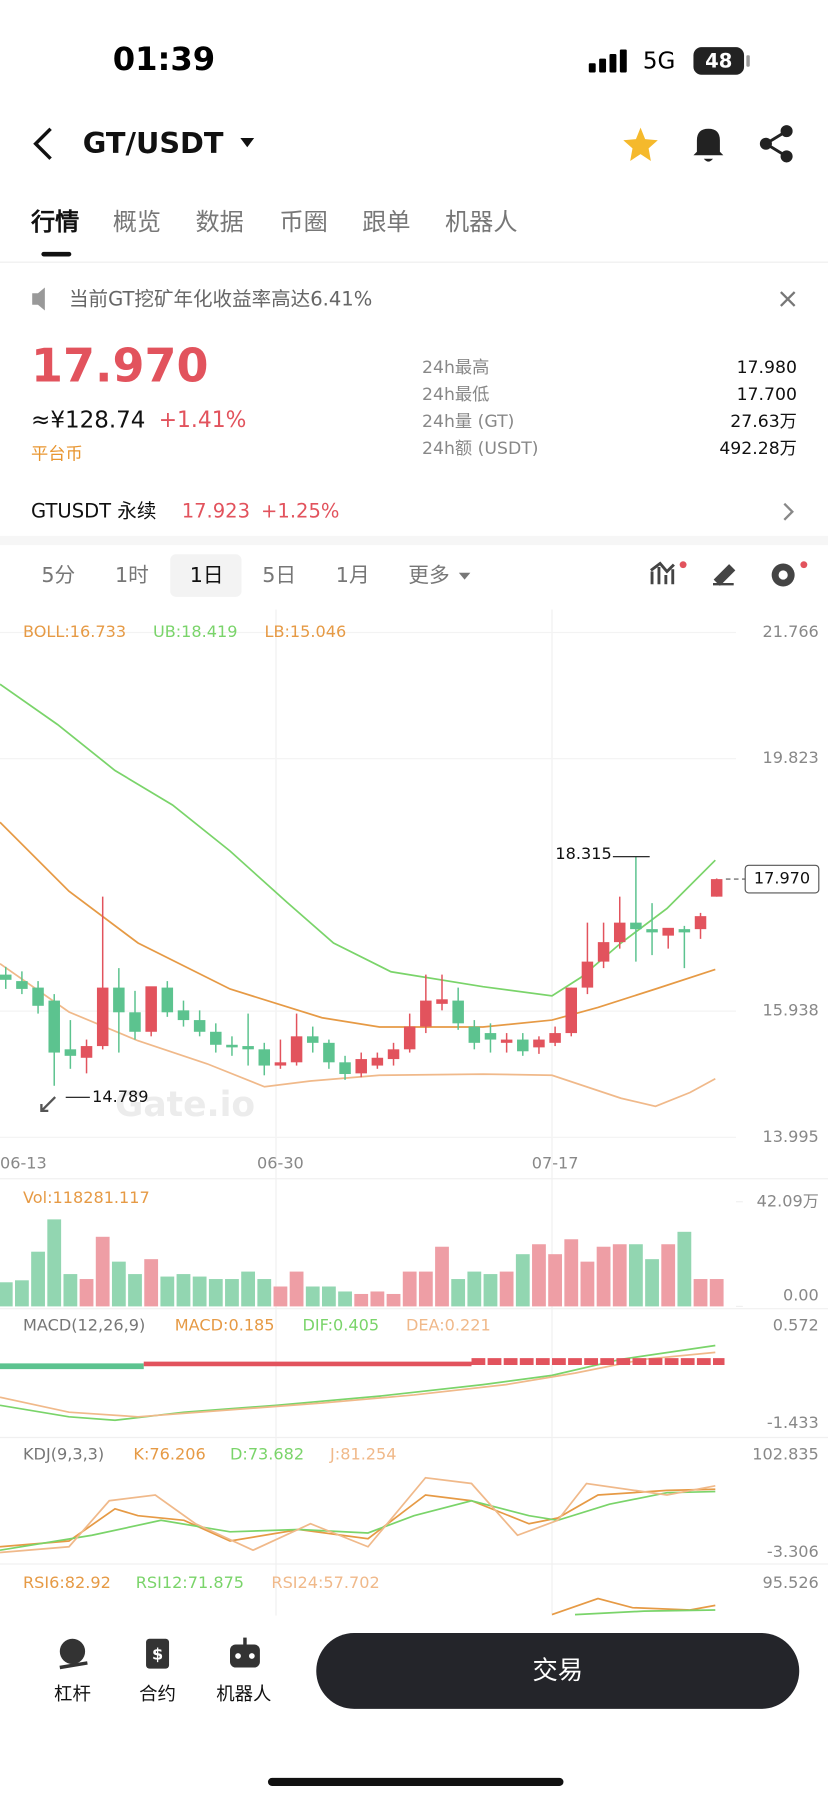 This screenshot has height=1800, width=828. What do you see at coordinates (386, 222) in the screenshot?
I see `tab: 跟单` at bounding box center [386, 222].